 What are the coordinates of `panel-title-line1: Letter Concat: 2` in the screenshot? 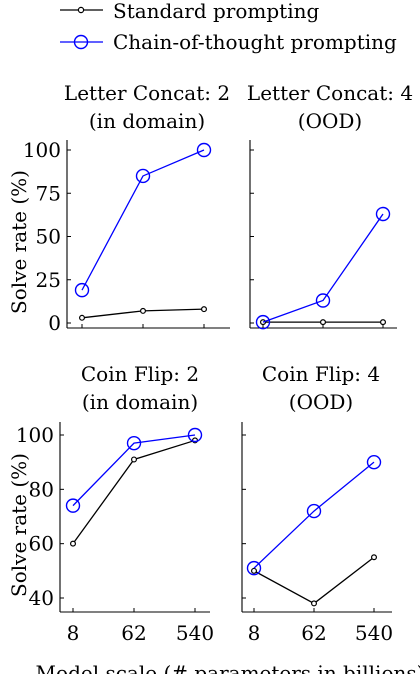 It's located at (147, 93).